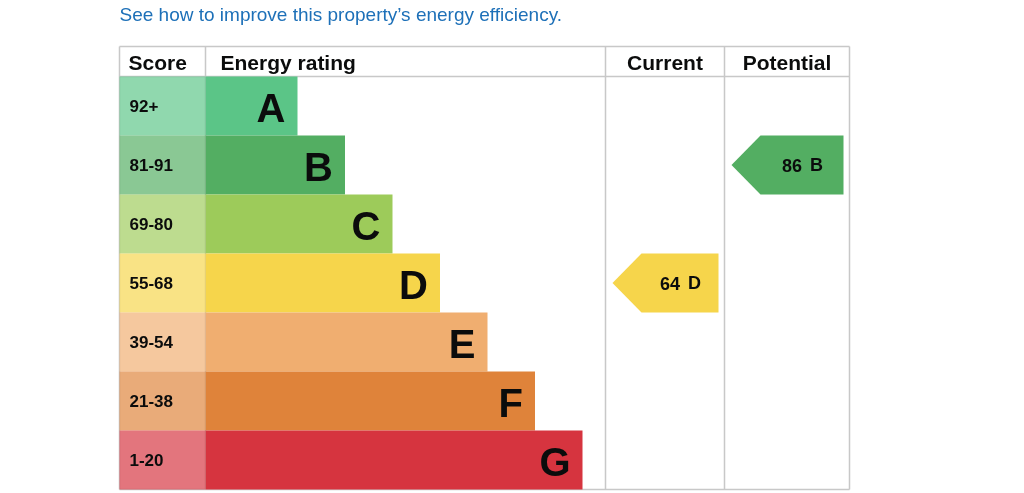 The image size is (1024, 493). I want to click on data-label: 64, so click(670, 283).